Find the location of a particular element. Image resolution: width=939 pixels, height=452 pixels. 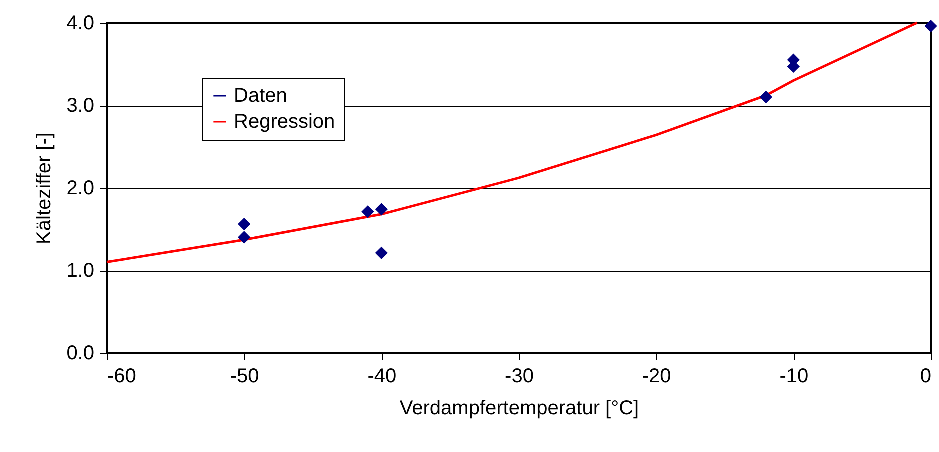

y-tick-label: 1.0 is located at coordinates (80, 271).